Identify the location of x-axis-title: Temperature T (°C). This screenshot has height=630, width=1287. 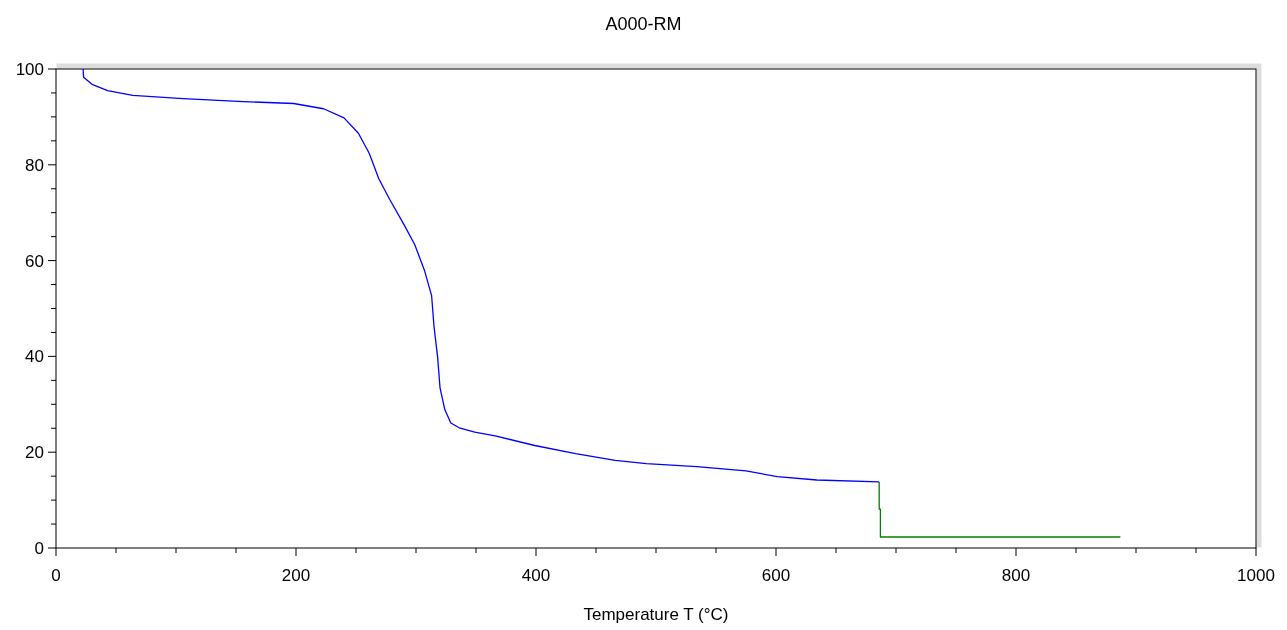
(656, 614).